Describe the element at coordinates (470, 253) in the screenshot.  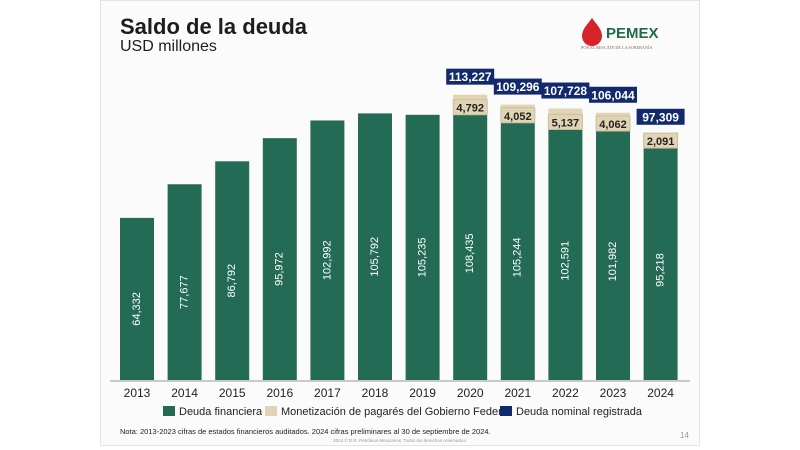
I see `label-deuda-financiera: 108,435` at that location.